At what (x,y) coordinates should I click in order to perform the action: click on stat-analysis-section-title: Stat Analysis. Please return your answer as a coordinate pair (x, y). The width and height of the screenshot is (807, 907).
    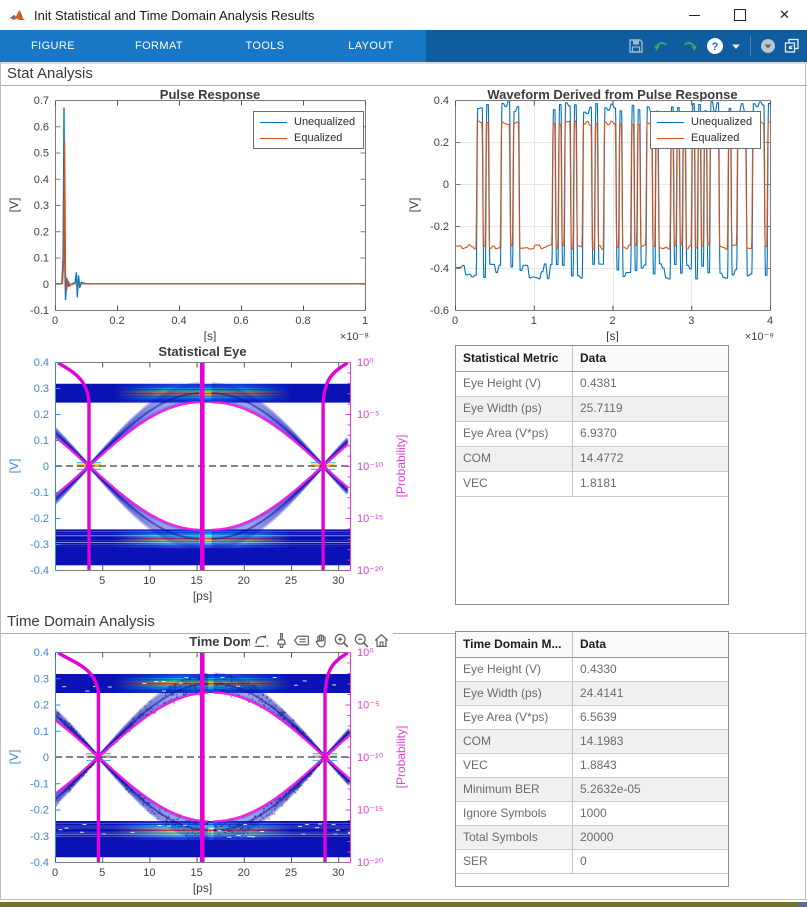
    Looking at the image, I should click on (50, 73).